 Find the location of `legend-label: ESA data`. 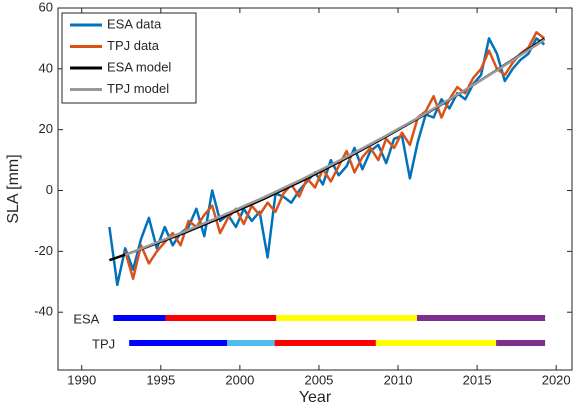

legend-label: ESA data is located at coordinates (134, 23).